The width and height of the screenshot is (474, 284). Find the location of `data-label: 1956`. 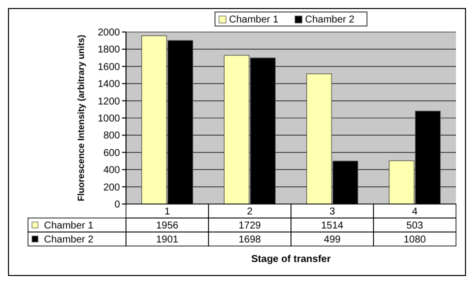

data-label: 1956 is located at coordinates (167, 226).